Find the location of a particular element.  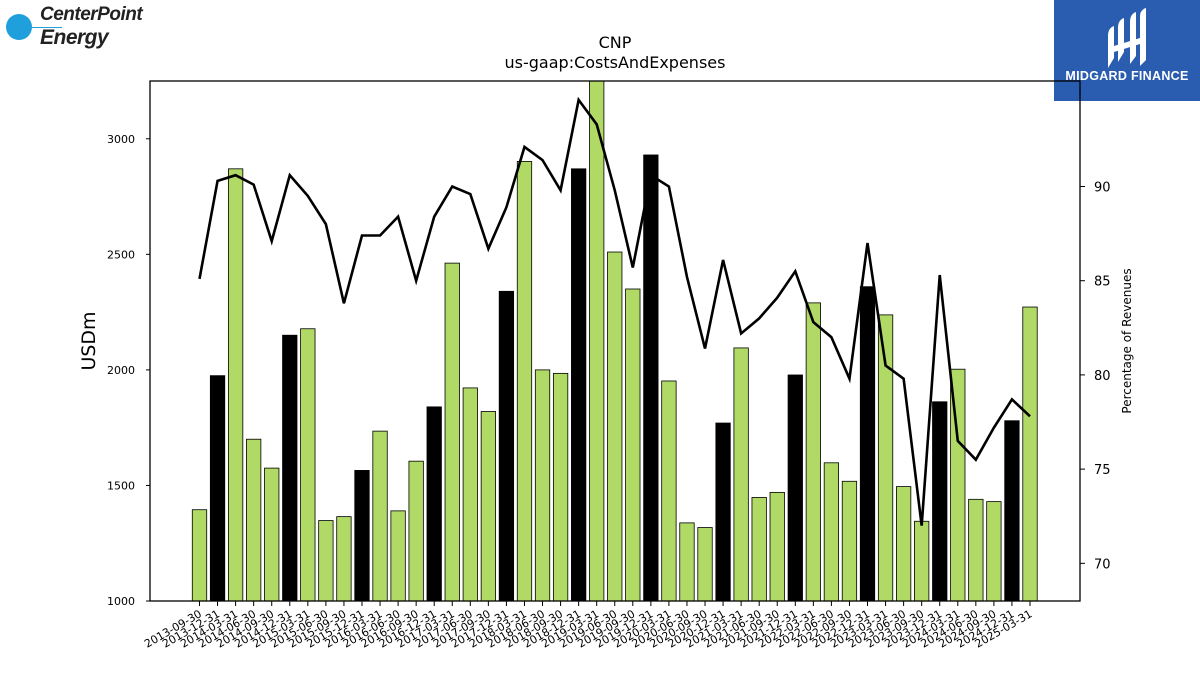

centerpoint-energy-logo: CenterPoint Energy is located at coordinates (76, 29).